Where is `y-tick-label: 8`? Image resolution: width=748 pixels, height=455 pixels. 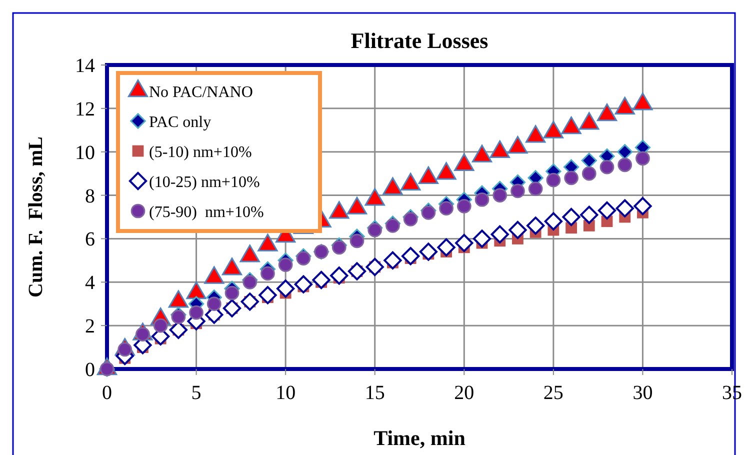 y-tick-label: 8 is located at coordinates (90, 196).